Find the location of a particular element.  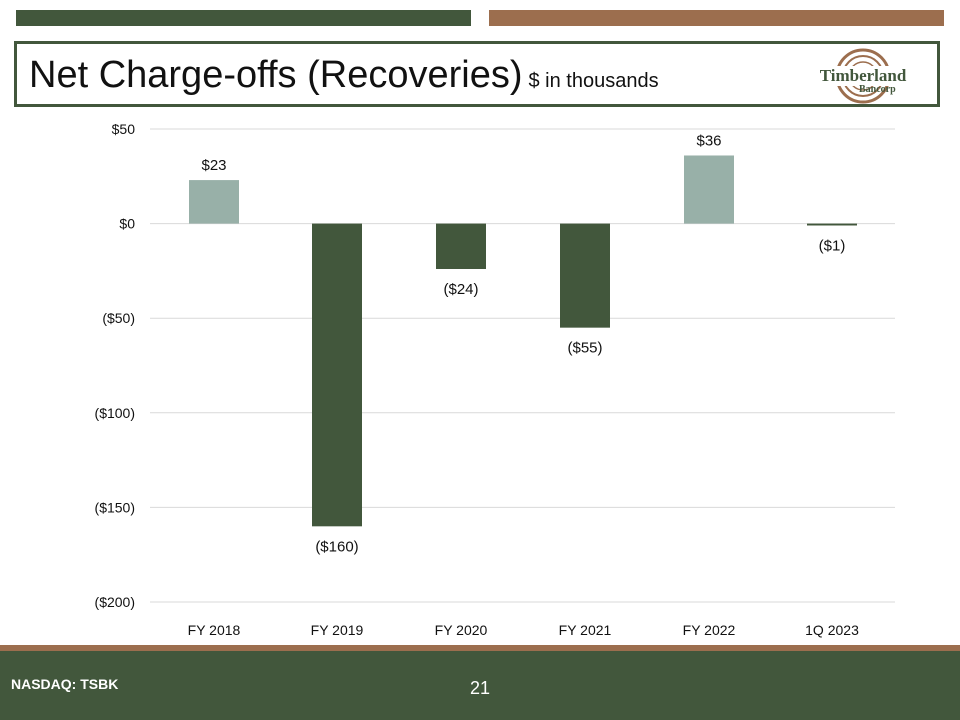

x-tick-label: FY 2018 is located at coordinates (214, 630).